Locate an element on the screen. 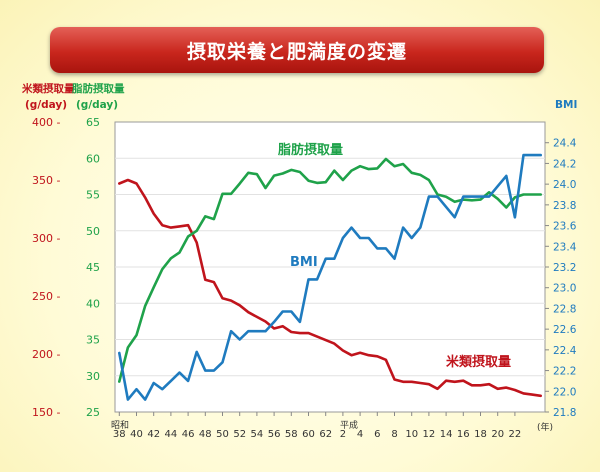  fat-tick-label: 25 is located at coordinates (93, 412).